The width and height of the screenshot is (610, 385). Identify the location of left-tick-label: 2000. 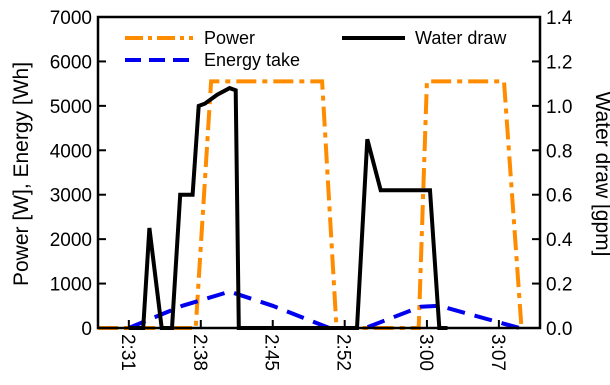
(71, 240).